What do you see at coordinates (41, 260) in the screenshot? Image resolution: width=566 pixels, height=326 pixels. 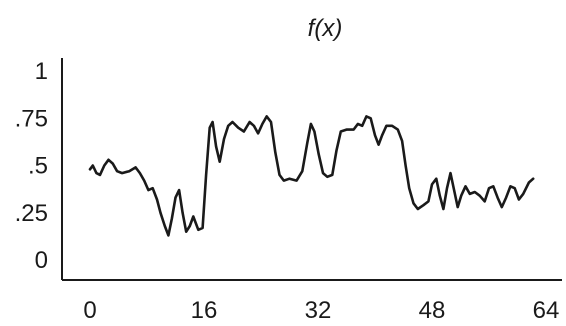 I see `y-tick-label-0: 0` at bounding box center [41, 260].